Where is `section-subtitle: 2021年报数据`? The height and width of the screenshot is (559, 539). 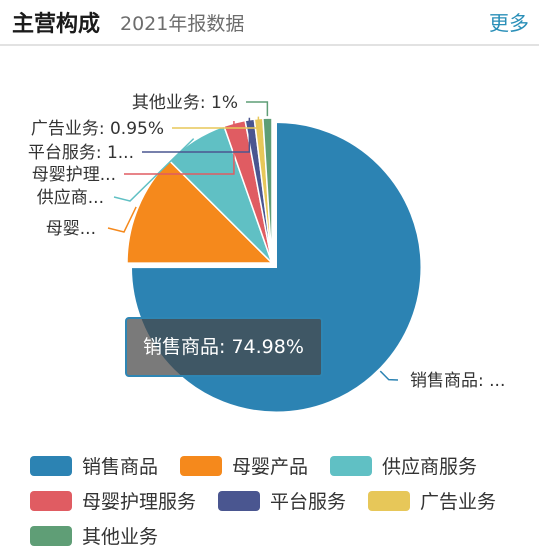 section-subtitle: 2021年报数据 is located at coordinates (182, 24).